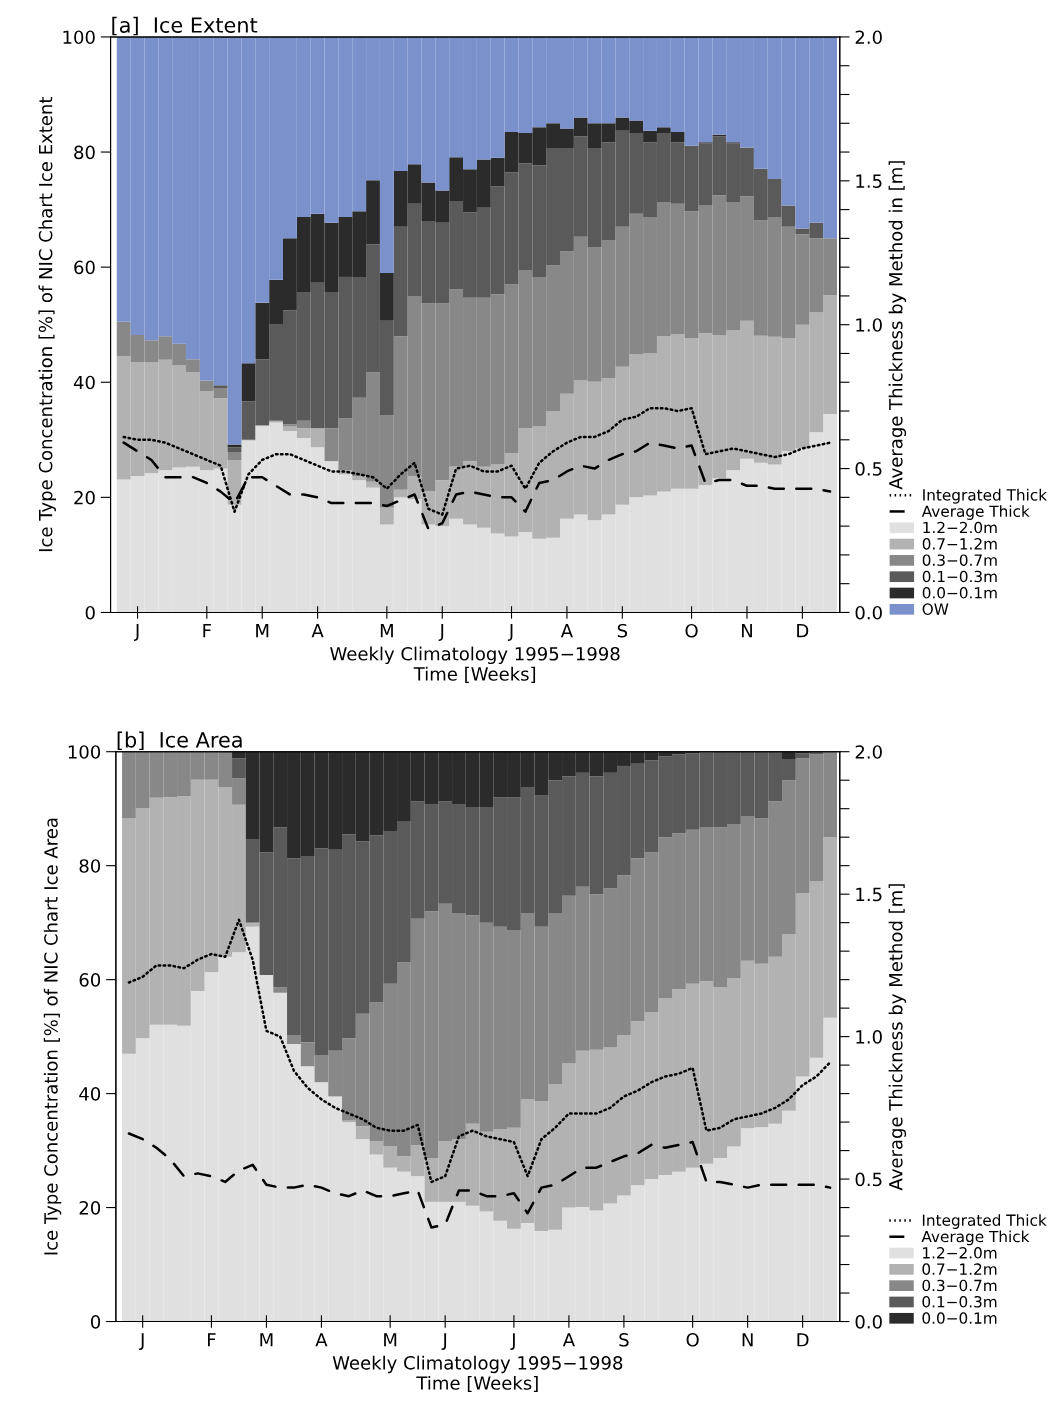 The image size is (1063, 1421). I want to click on y-axis-title: Ice Type Concentration [%] of NIC Chart Ice Area, so click(52, 1036).